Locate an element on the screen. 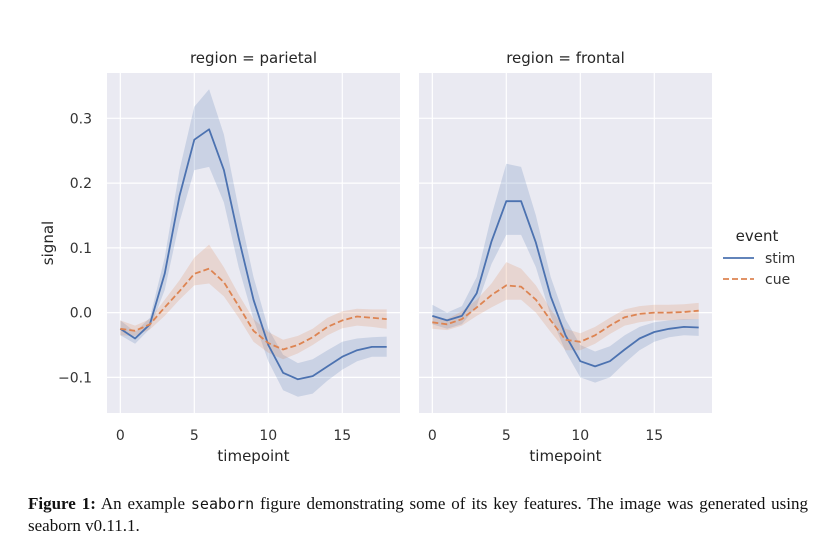  caption-text-before: An example is located at coordinates (145, 503).